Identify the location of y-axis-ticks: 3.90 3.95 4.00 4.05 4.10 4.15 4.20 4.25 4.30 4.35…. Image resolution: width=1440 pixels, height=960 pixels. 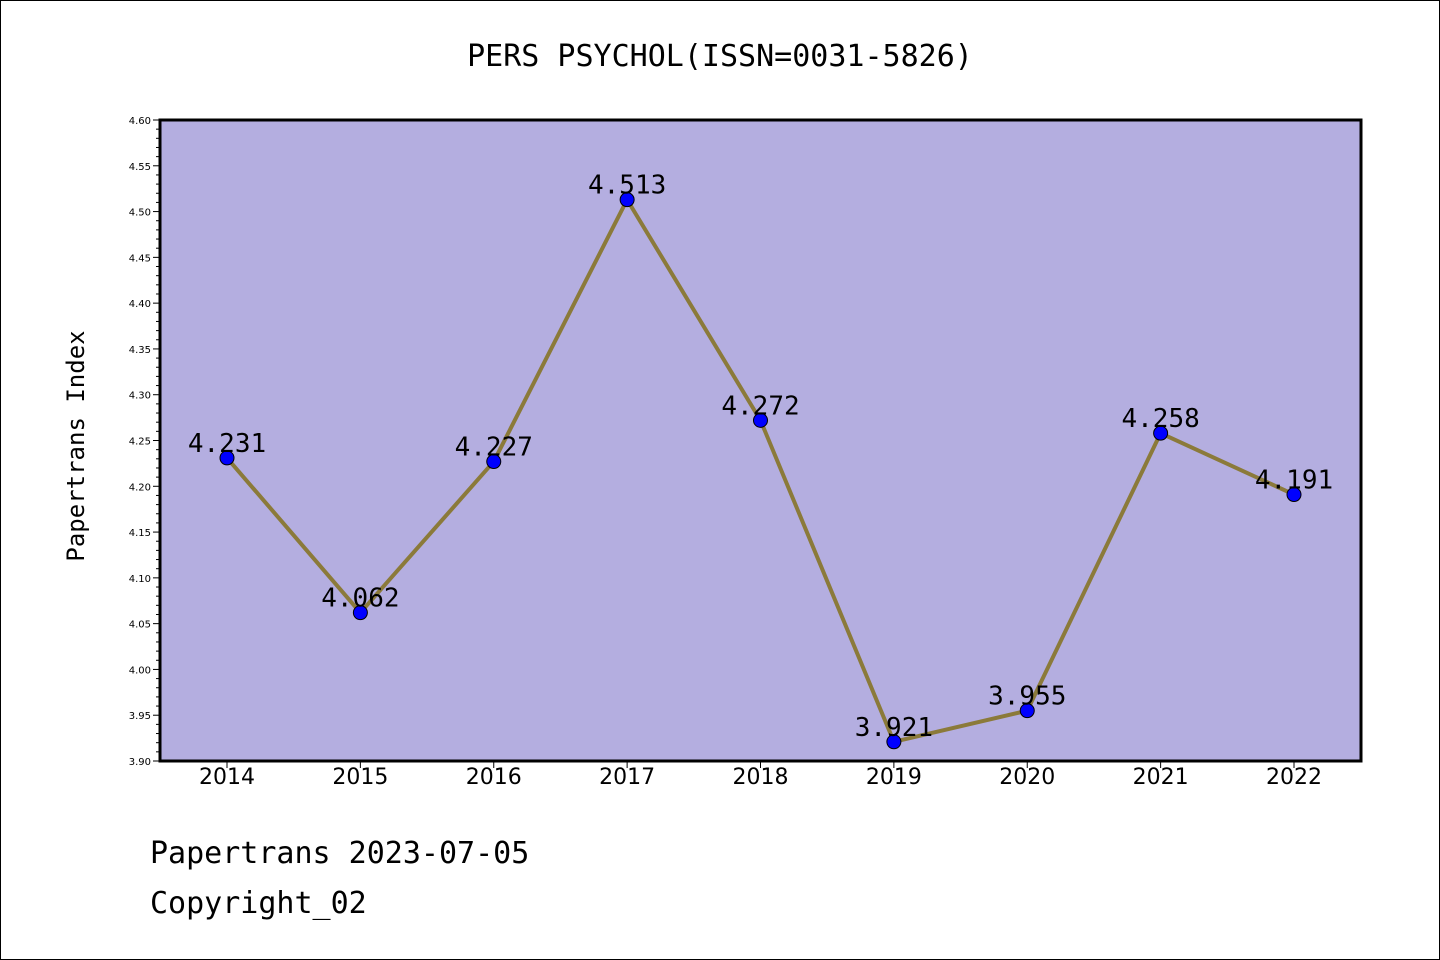
(144, 442).